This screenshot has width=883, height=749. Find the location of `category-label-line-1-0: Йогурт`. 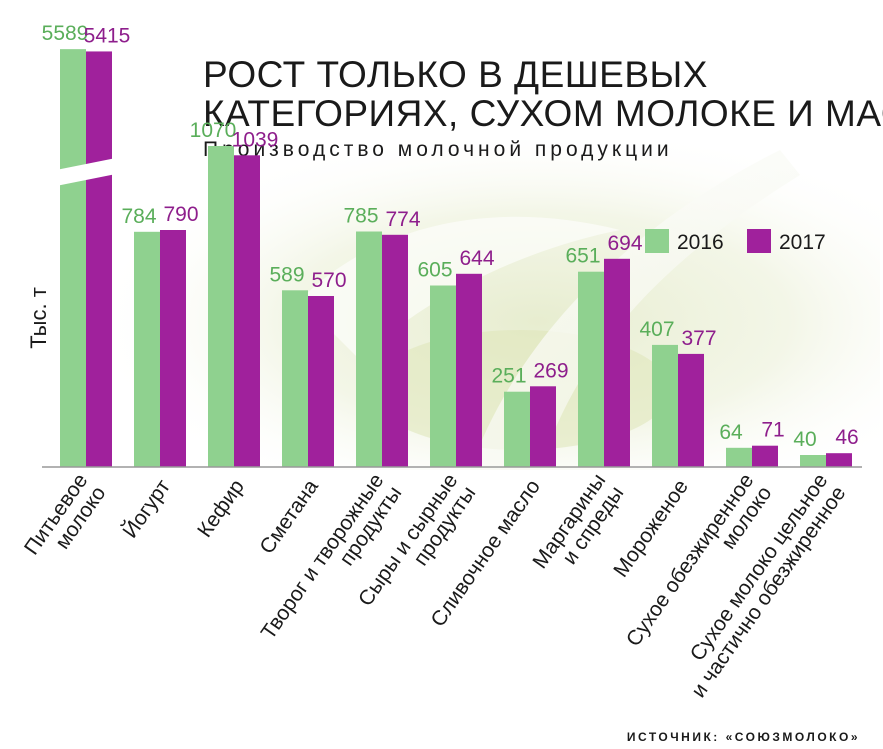

category-label-line-1-0: Йогурт is located at coordinates (146, 509).